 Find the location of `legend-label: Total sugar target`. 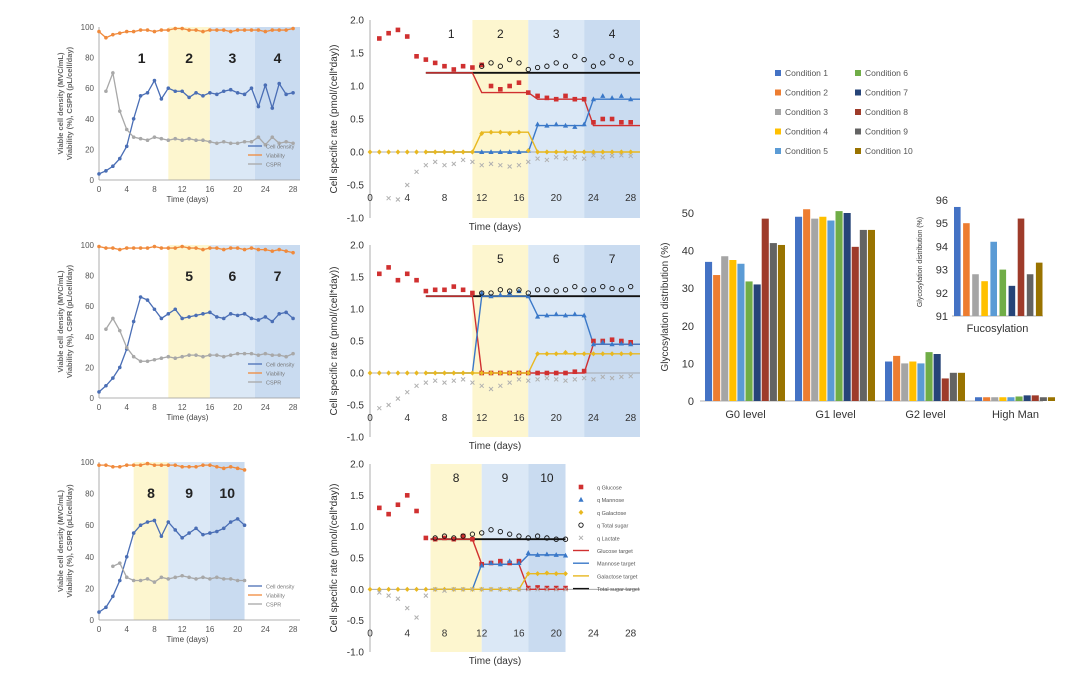

legend-label: Total sugar target is located at coordinates (618, 590).